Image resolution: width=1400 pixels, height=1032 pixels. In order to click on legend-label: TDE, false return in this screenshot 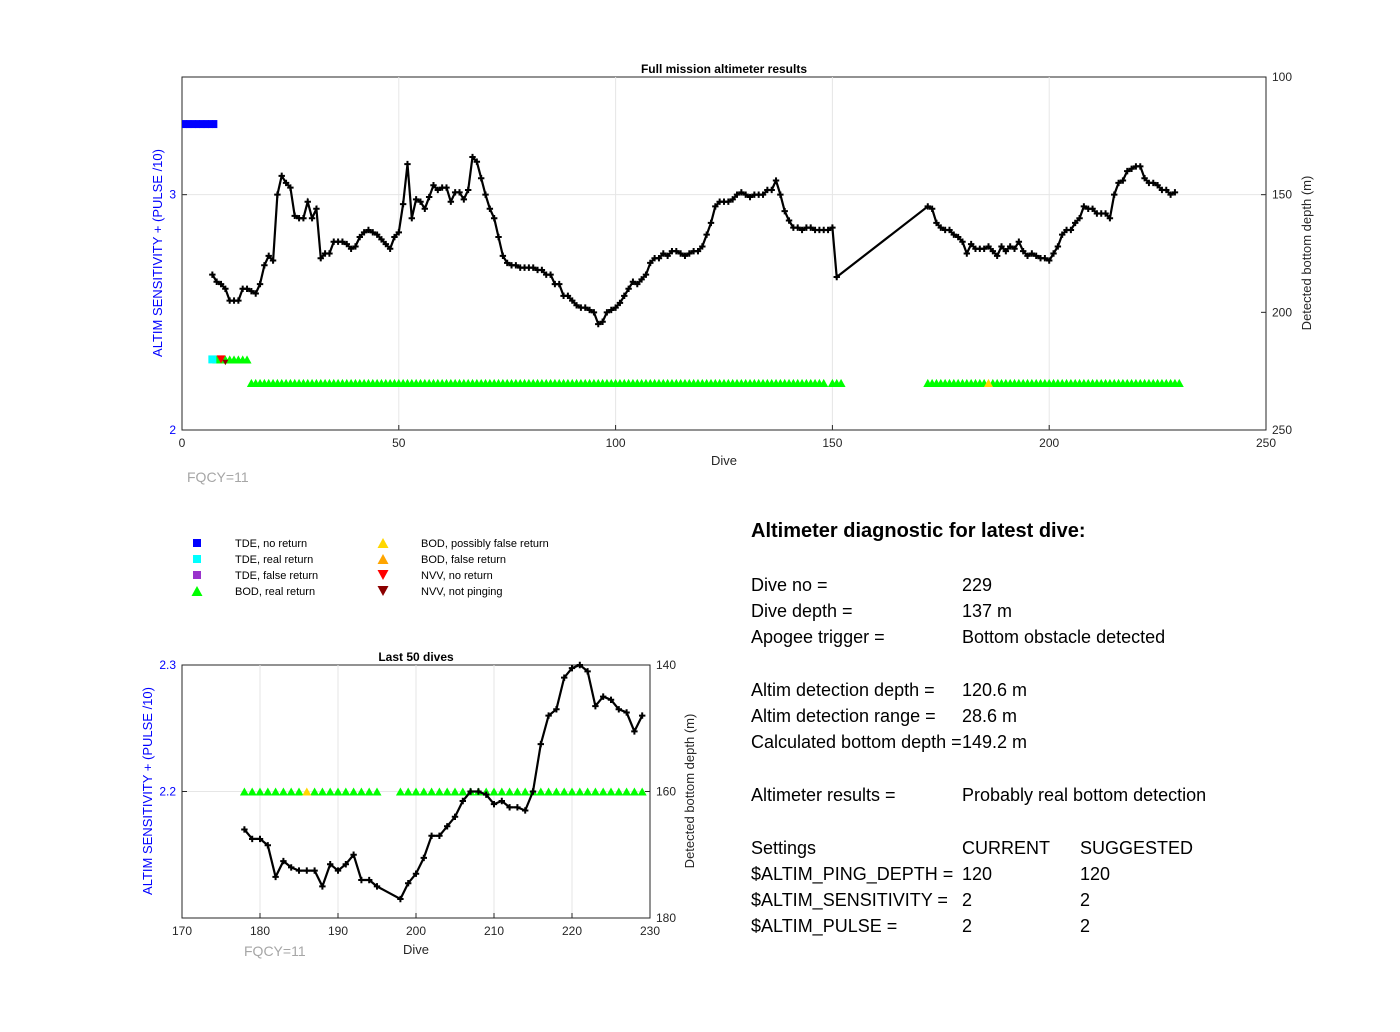, I will do `click(276, 576)`.